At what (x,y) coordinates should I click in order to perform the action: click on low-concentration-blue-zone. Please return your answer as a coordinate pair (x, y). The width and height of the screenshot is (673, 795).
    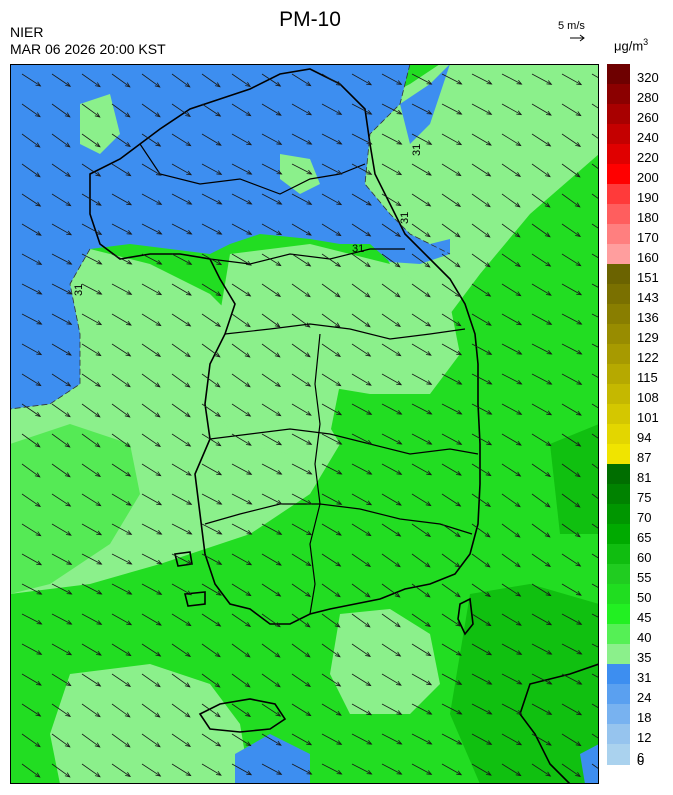
    Looking at the image, I should click on (425, 104).